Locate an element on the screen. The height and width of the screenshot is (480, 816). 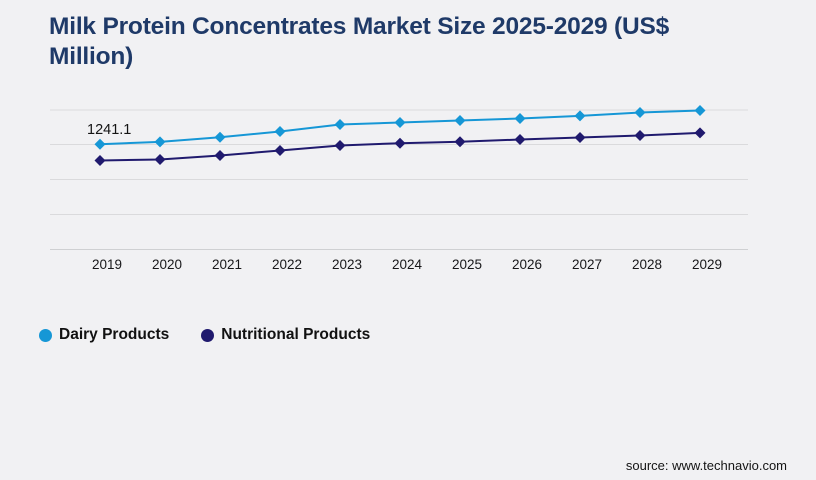
x-axis-tick-label: 2029 is located at coordinates (707, 264).